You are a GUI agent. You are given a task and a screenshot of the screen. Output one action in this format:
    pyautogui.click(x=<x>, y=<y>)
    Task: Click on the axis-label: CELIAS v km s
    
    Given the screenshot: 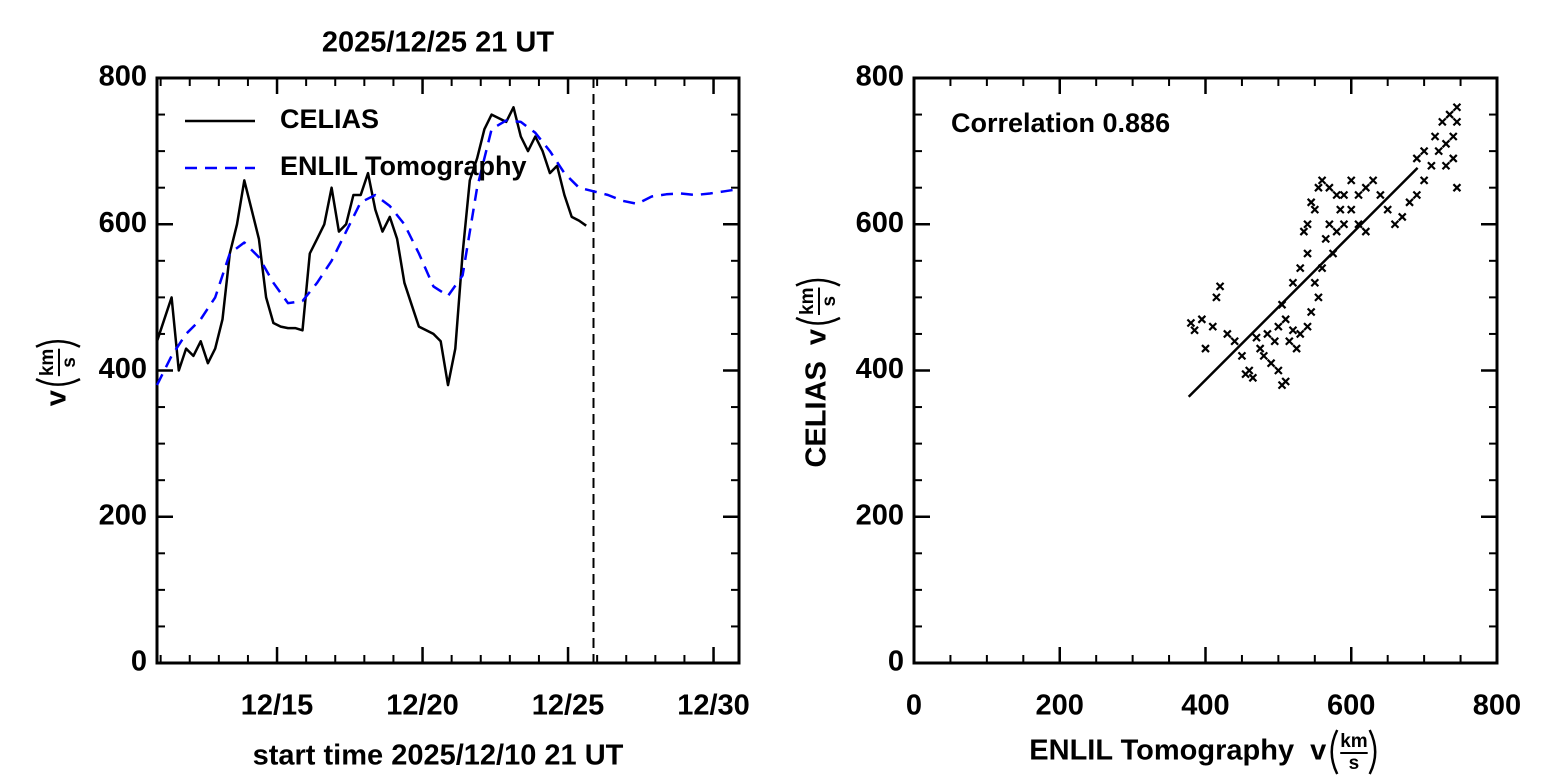 What is the action you would take?
    pyautogui.click(x=818, y=372)
    